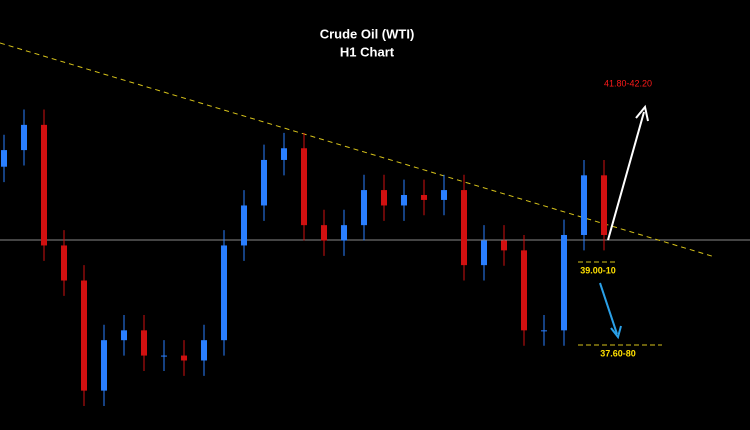 The width and height of the screenshot is (750, 430). I want to click on annotation: 39.00-10, so click(598, 270).